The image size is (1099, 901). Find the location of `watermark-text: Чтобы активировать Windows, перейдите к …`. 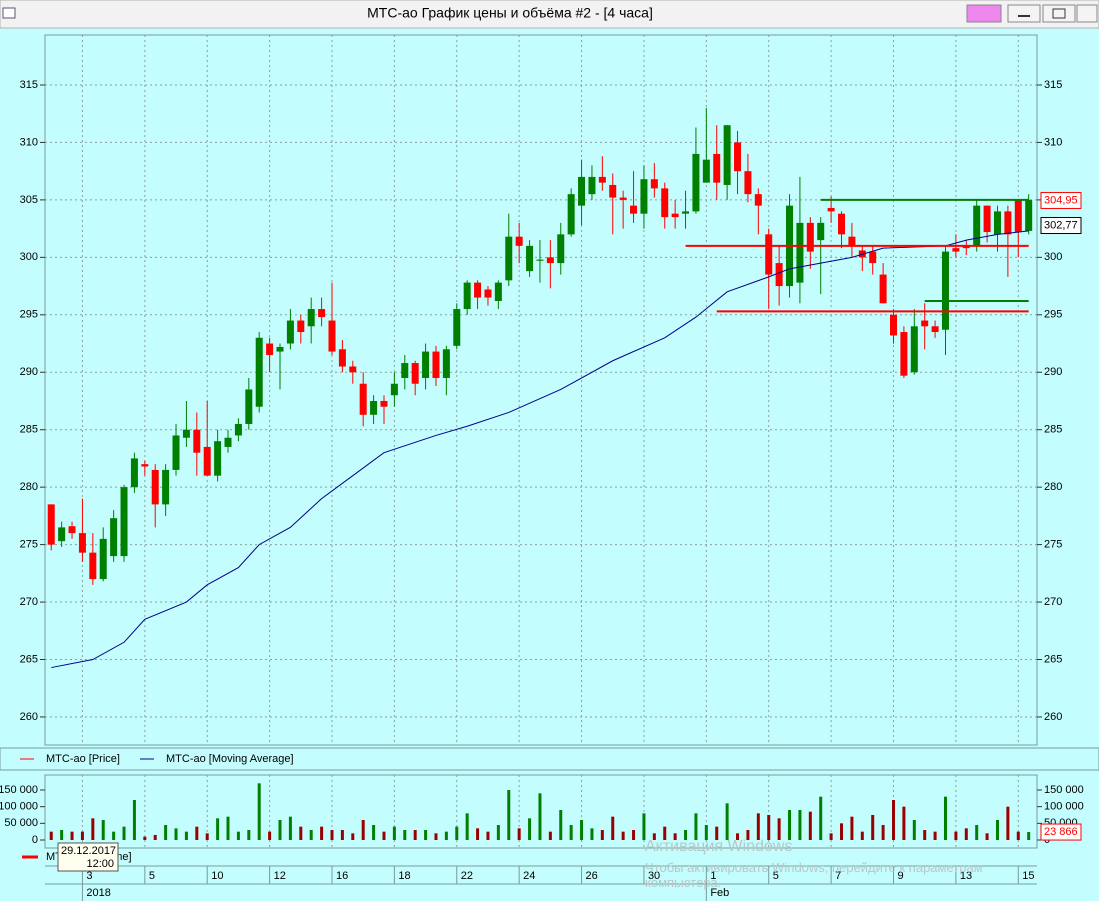

watermark-text: Чтобы активировать Windows, перейдите к … is located at coordinates (814, 875).